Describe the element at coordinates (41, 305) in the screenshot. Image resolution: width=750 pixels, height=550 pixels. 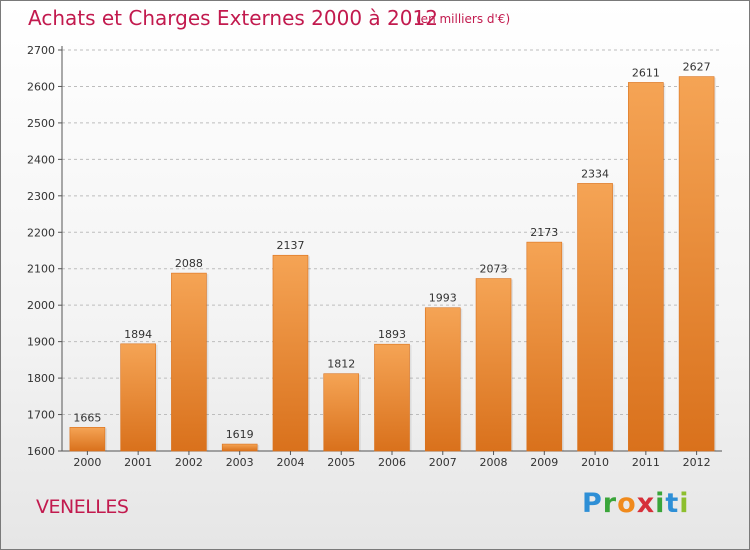
I see `y-tick-label: 2000` at that location.